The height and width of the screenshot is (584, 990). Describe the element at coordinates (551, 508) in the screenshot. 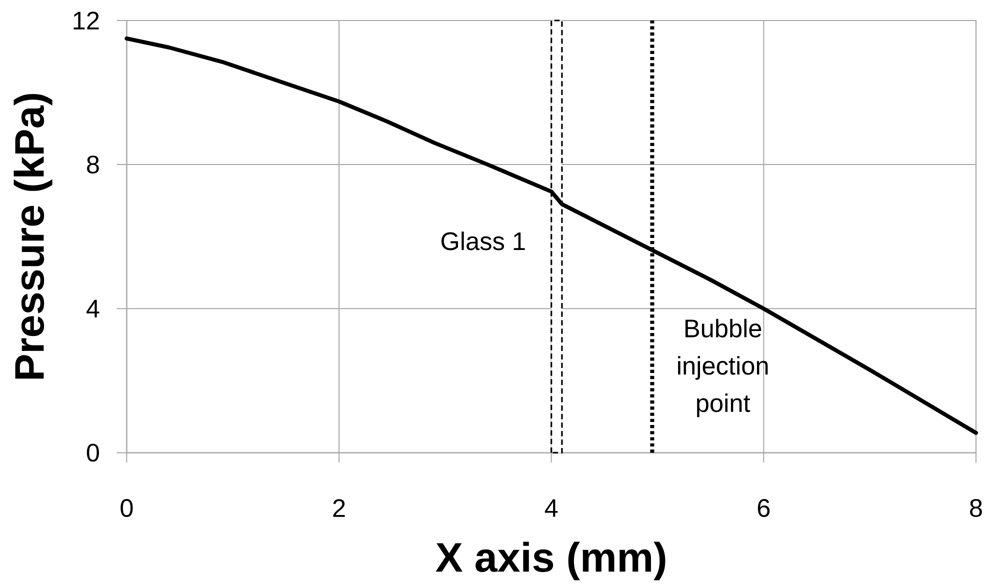

I see `x-tick-label: 4` at that location.